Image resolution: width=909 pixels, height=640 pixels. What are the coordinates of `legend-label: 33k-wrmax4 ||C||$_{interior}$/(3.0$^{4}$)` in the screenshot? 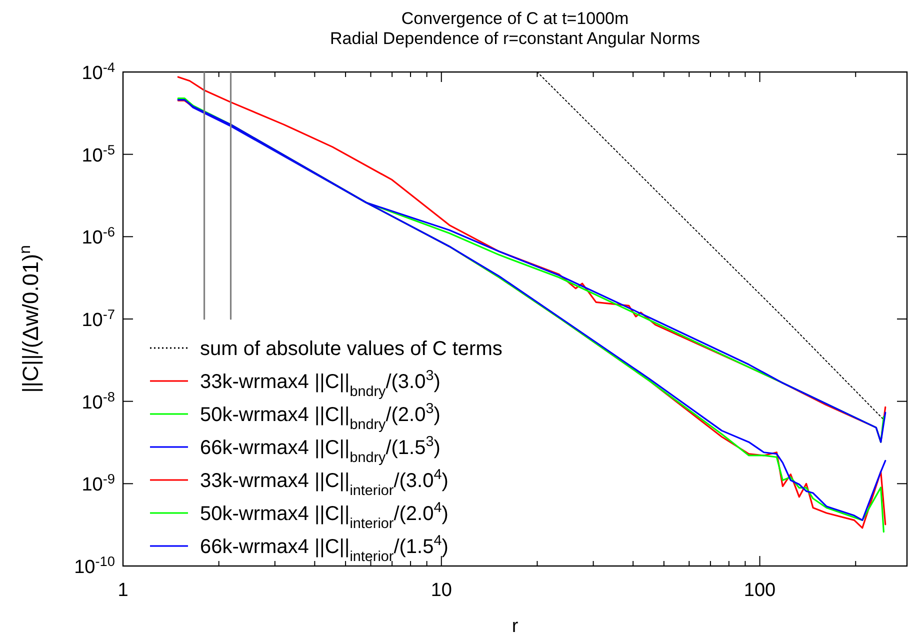 It's located at (324, 483).